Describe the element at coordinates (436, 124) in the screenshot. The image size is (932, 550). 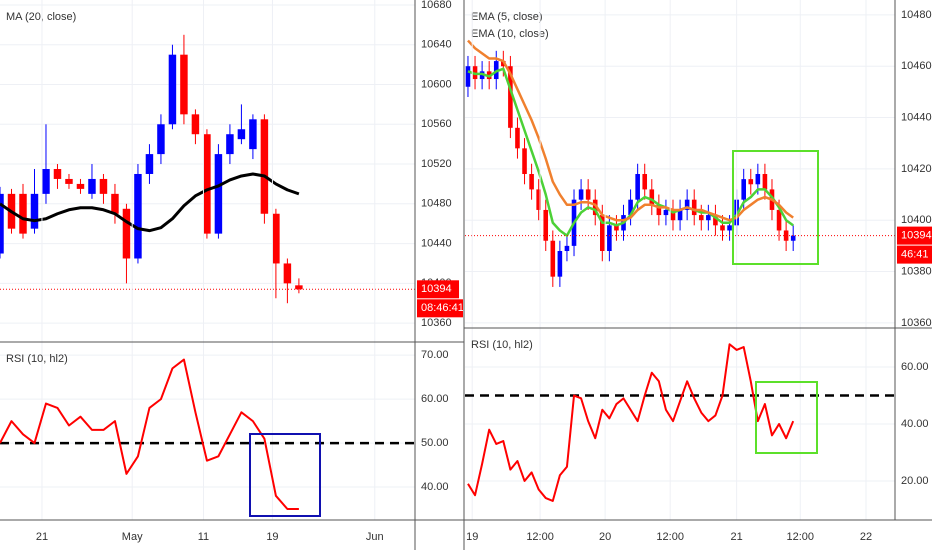
I see `y-tick-label: 10560` at that location.